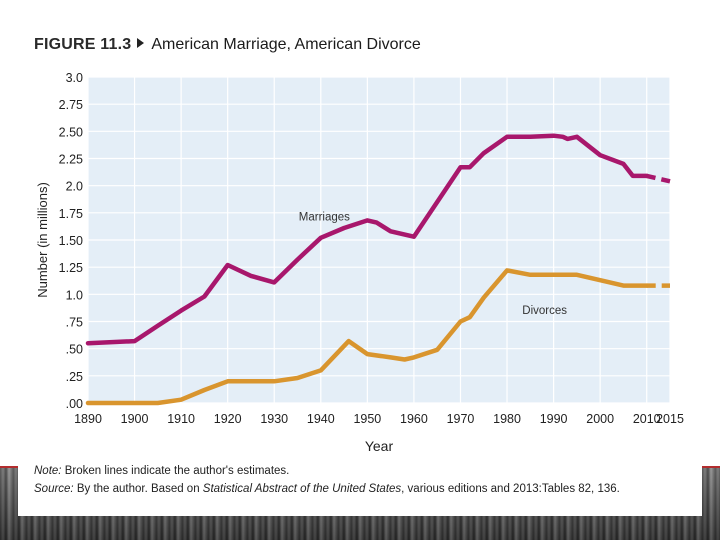 The width and height of the screenshot is (720, 540). What do you see at coordinates (228, 419) in the screenshot?
I see `x-tick-label: 1920` at bounding box center [228, 419].